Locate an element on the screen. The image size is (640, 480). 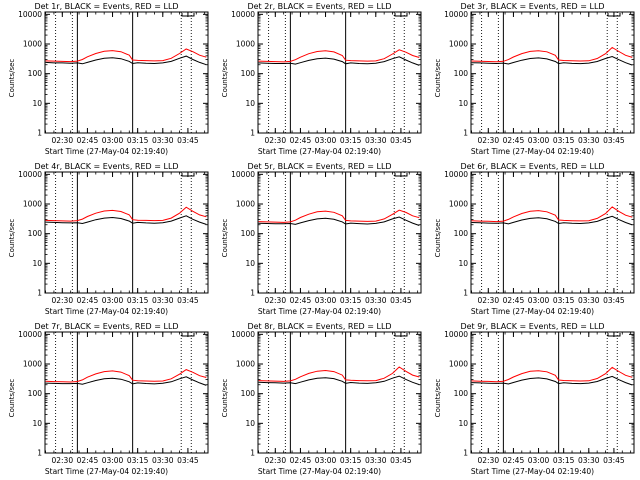
plot-title: Det 3r, BLACK = Events, RED = LLD is located at coordinates (532, 6).